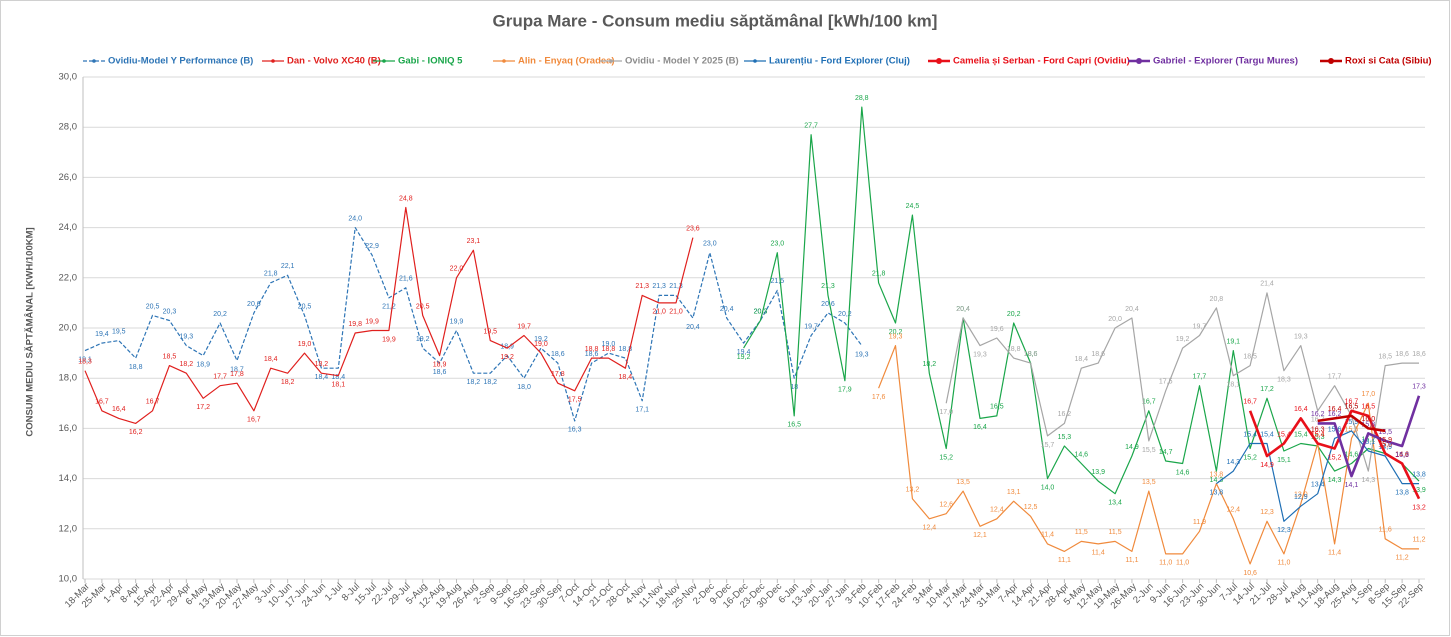 Image resolution: width=1451 pixels, height=637 pixels. What do you see at coordinates (1250, 457) in the screenshot?
I see `data-label: 15,2` at bounding box center [1250, 457].